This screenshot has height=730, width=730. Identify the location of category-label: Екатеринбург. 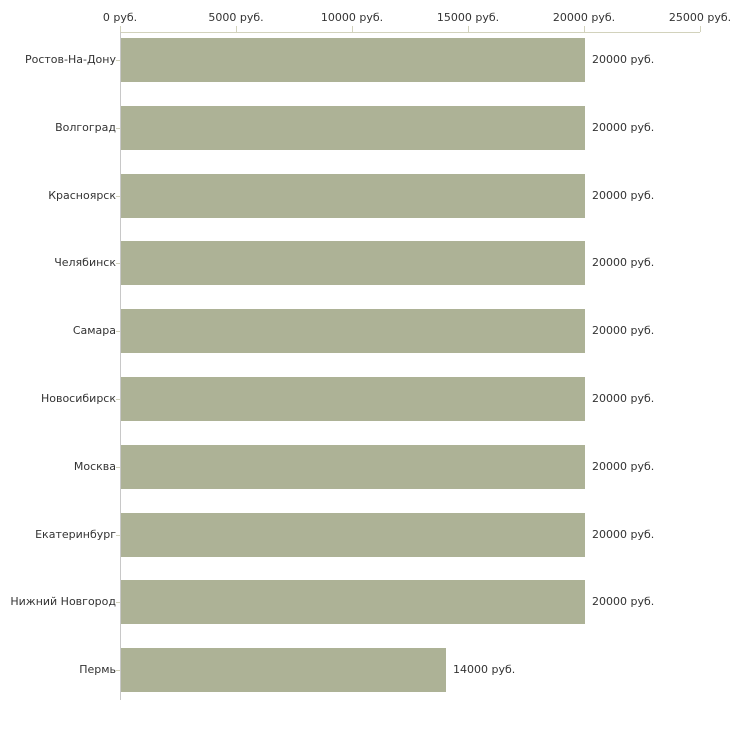
(75, 534).